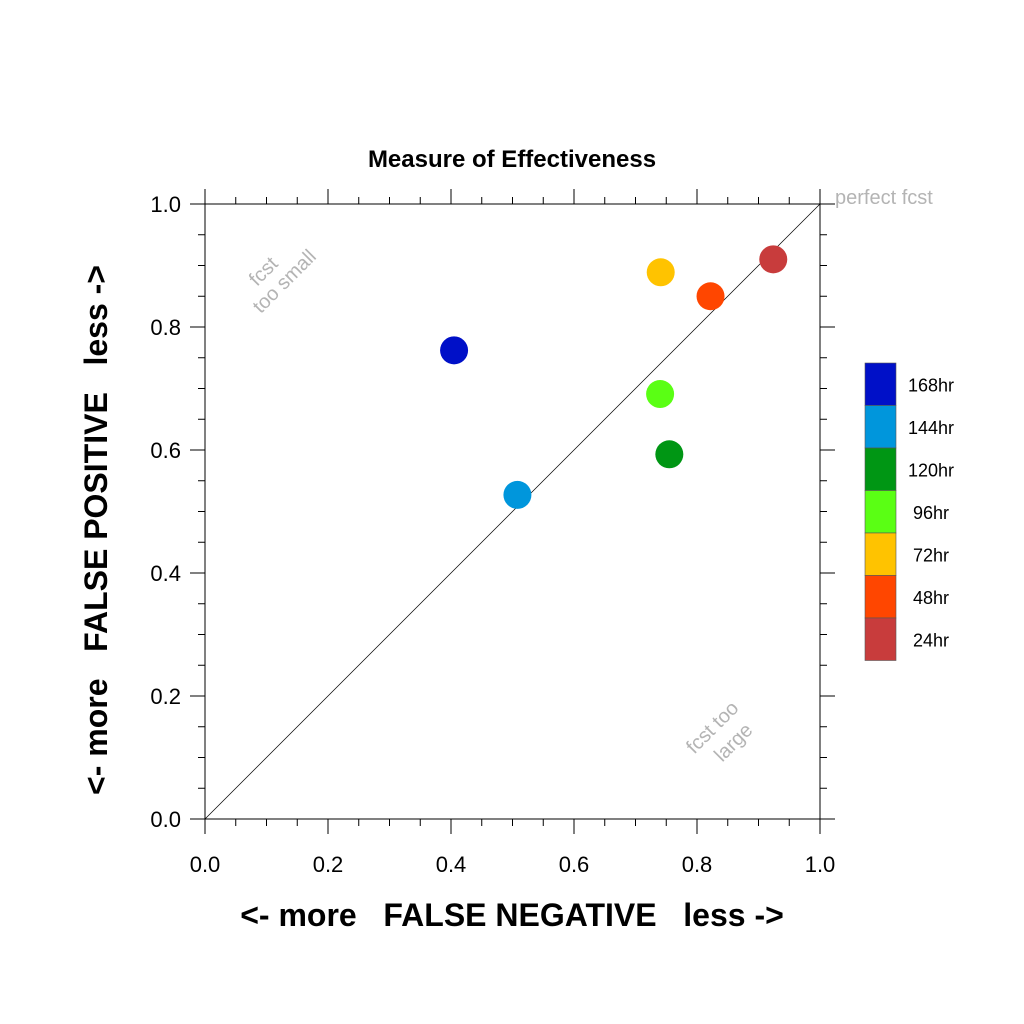  What do you see at coordinates (880, 554) in the screenshot?
I see `legend-swatch-72hr` at bounding box center [880, 554].